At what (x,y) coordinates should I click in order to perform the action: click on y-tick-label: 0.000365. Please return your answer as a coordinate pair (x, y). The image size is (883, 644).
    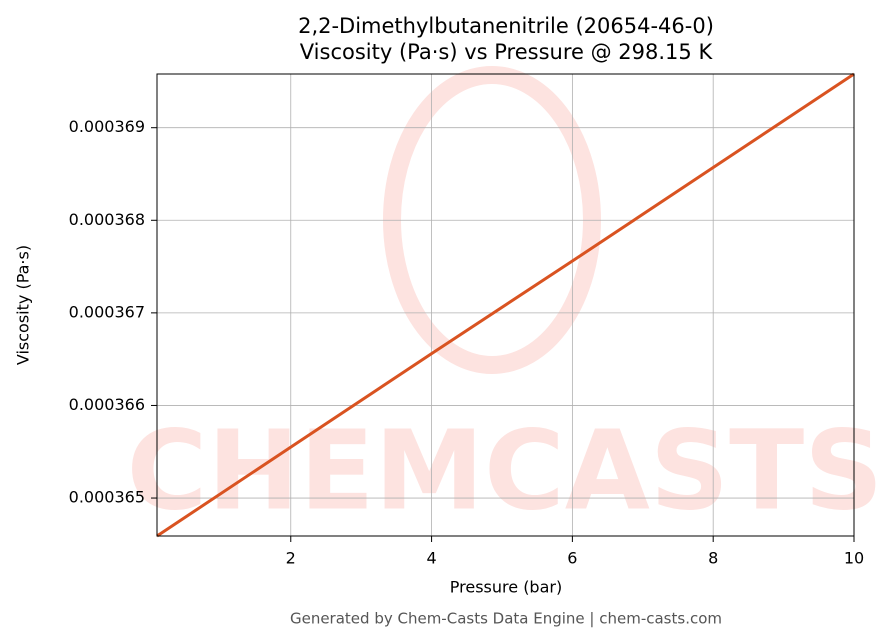
    Looking at the image, I should click on (107, 497).